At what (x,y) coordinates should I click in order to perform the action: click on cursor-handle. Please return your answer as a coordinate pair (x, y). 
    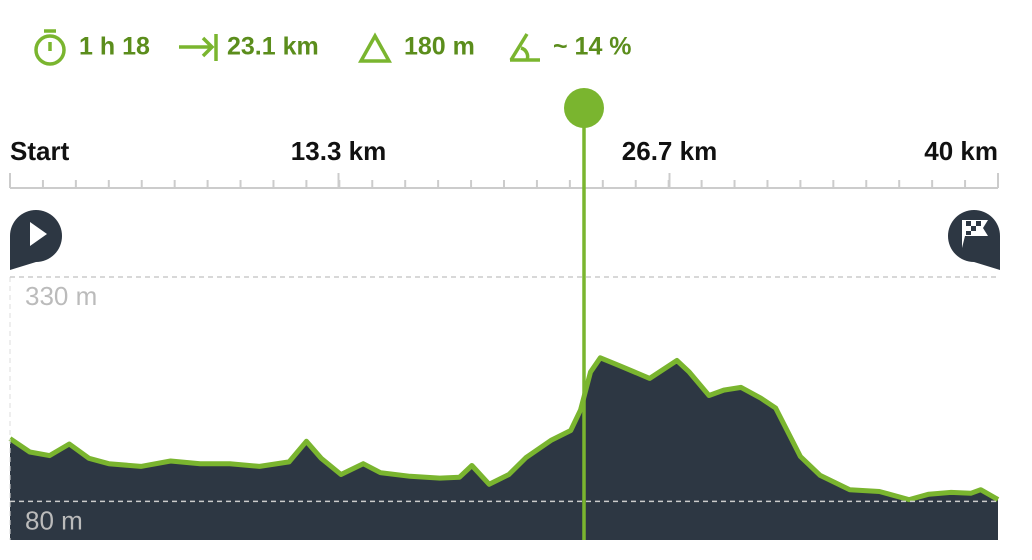
    Looking at the image, I should click on (584, 108).